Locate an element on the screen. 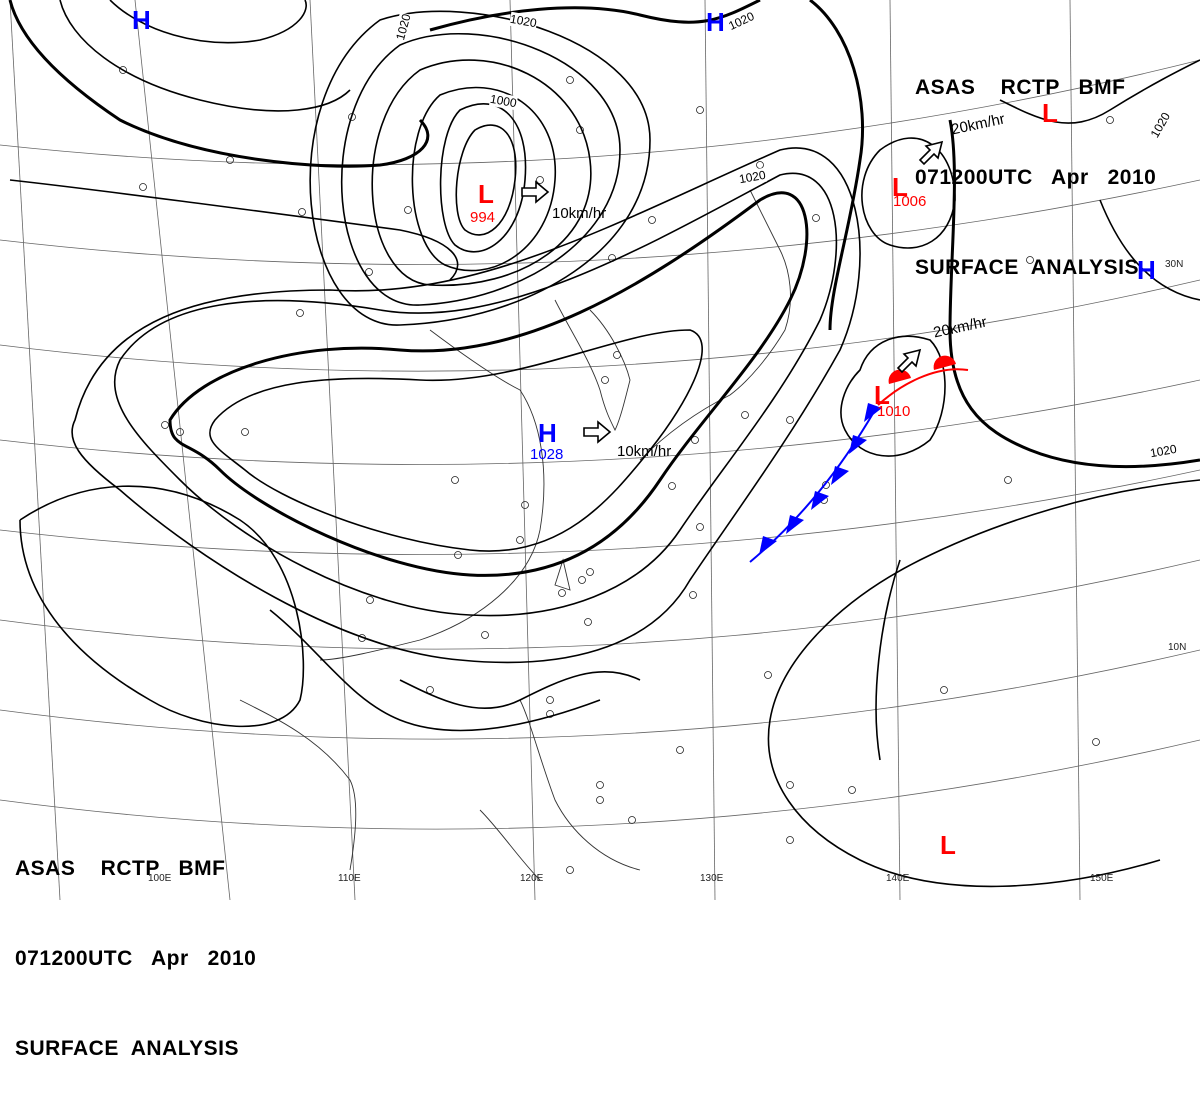 The width and height of the screenshot is (1200, 1094). low-center-pressure: 1010 is located at coordinates (894, 411).